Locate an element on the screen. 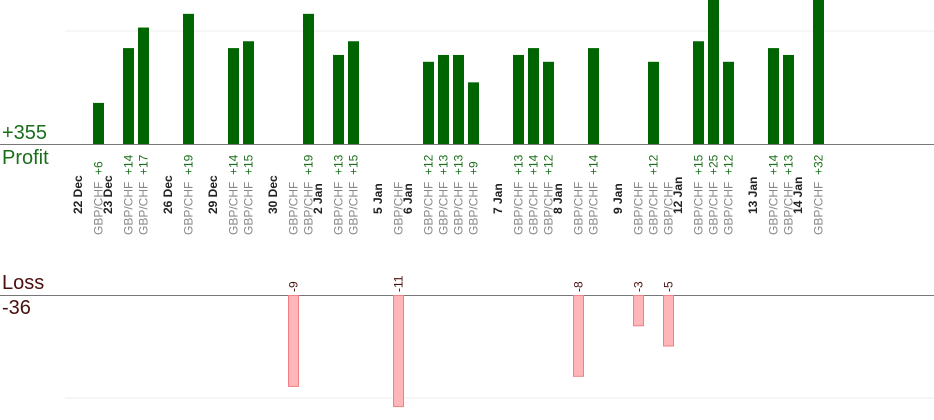  date-label: 8 Jan is located at coordinates (558, 198).